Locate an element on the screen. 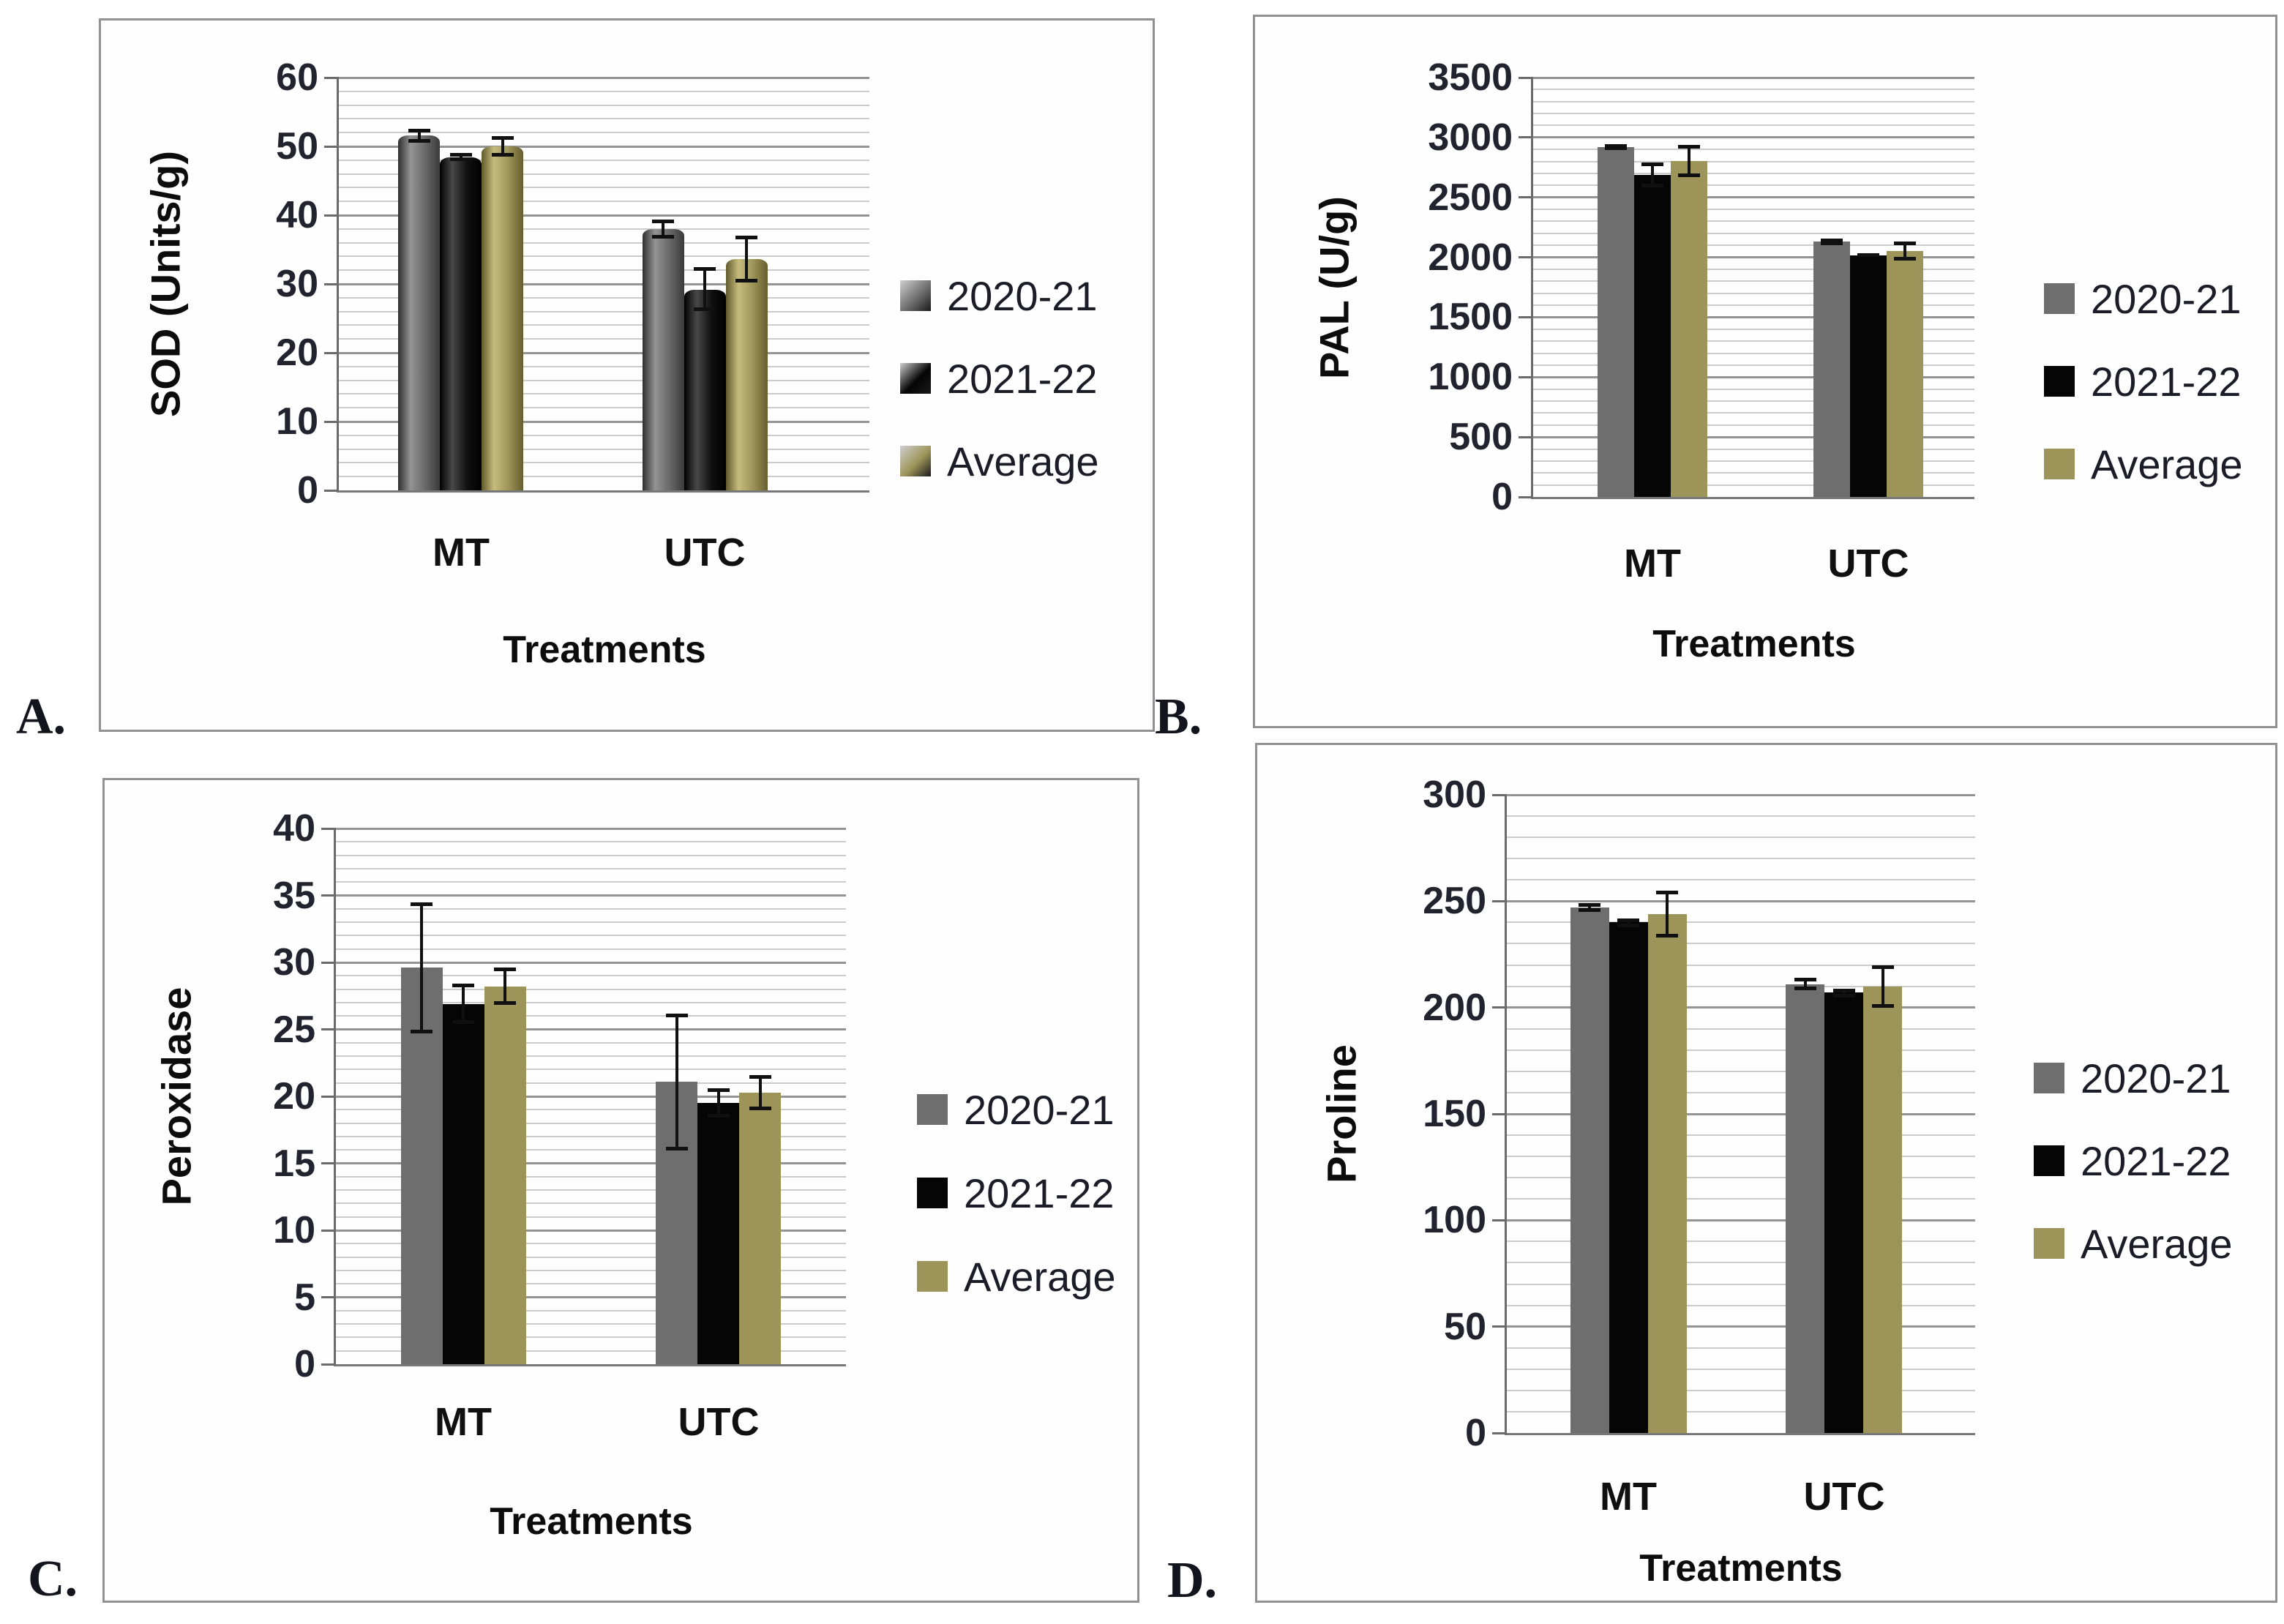 Image resolution: width=2284 pixels, height=1624 pixels. y-tick-label: 200 is located at coordinates (1454, 1008).